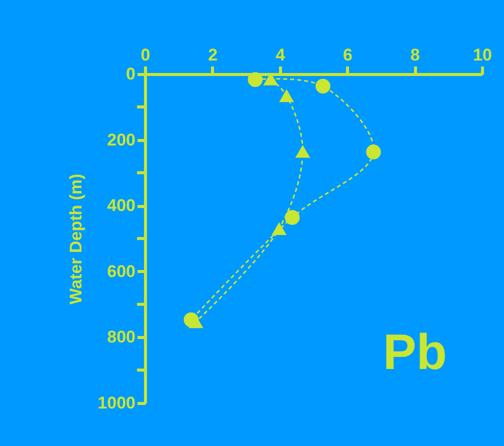  What do you see at coordinates (415, 352) in the screenshot?
I see `annotation: Pb` at bounding box center [415, 352].